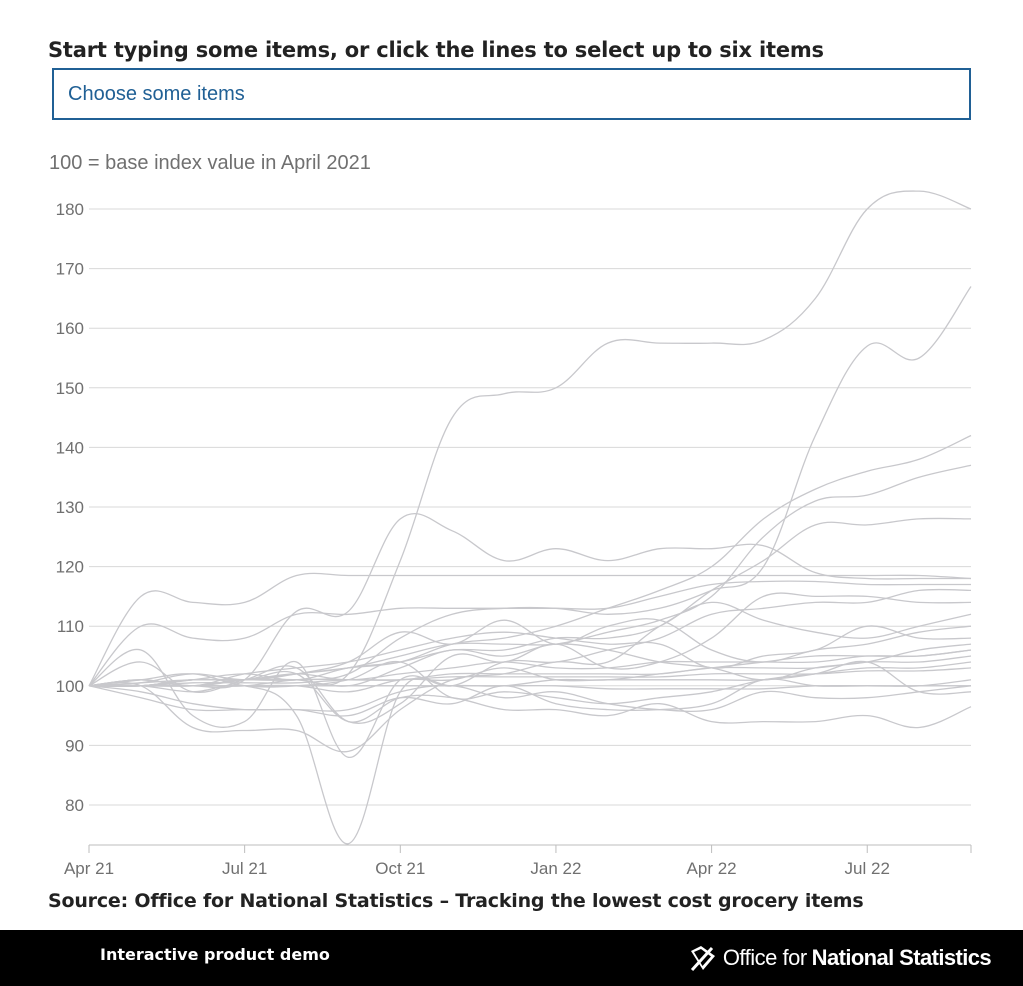 This screenshot has height=986, width=1023. I want to click on y-tick-label: 130, so click(70, 507).